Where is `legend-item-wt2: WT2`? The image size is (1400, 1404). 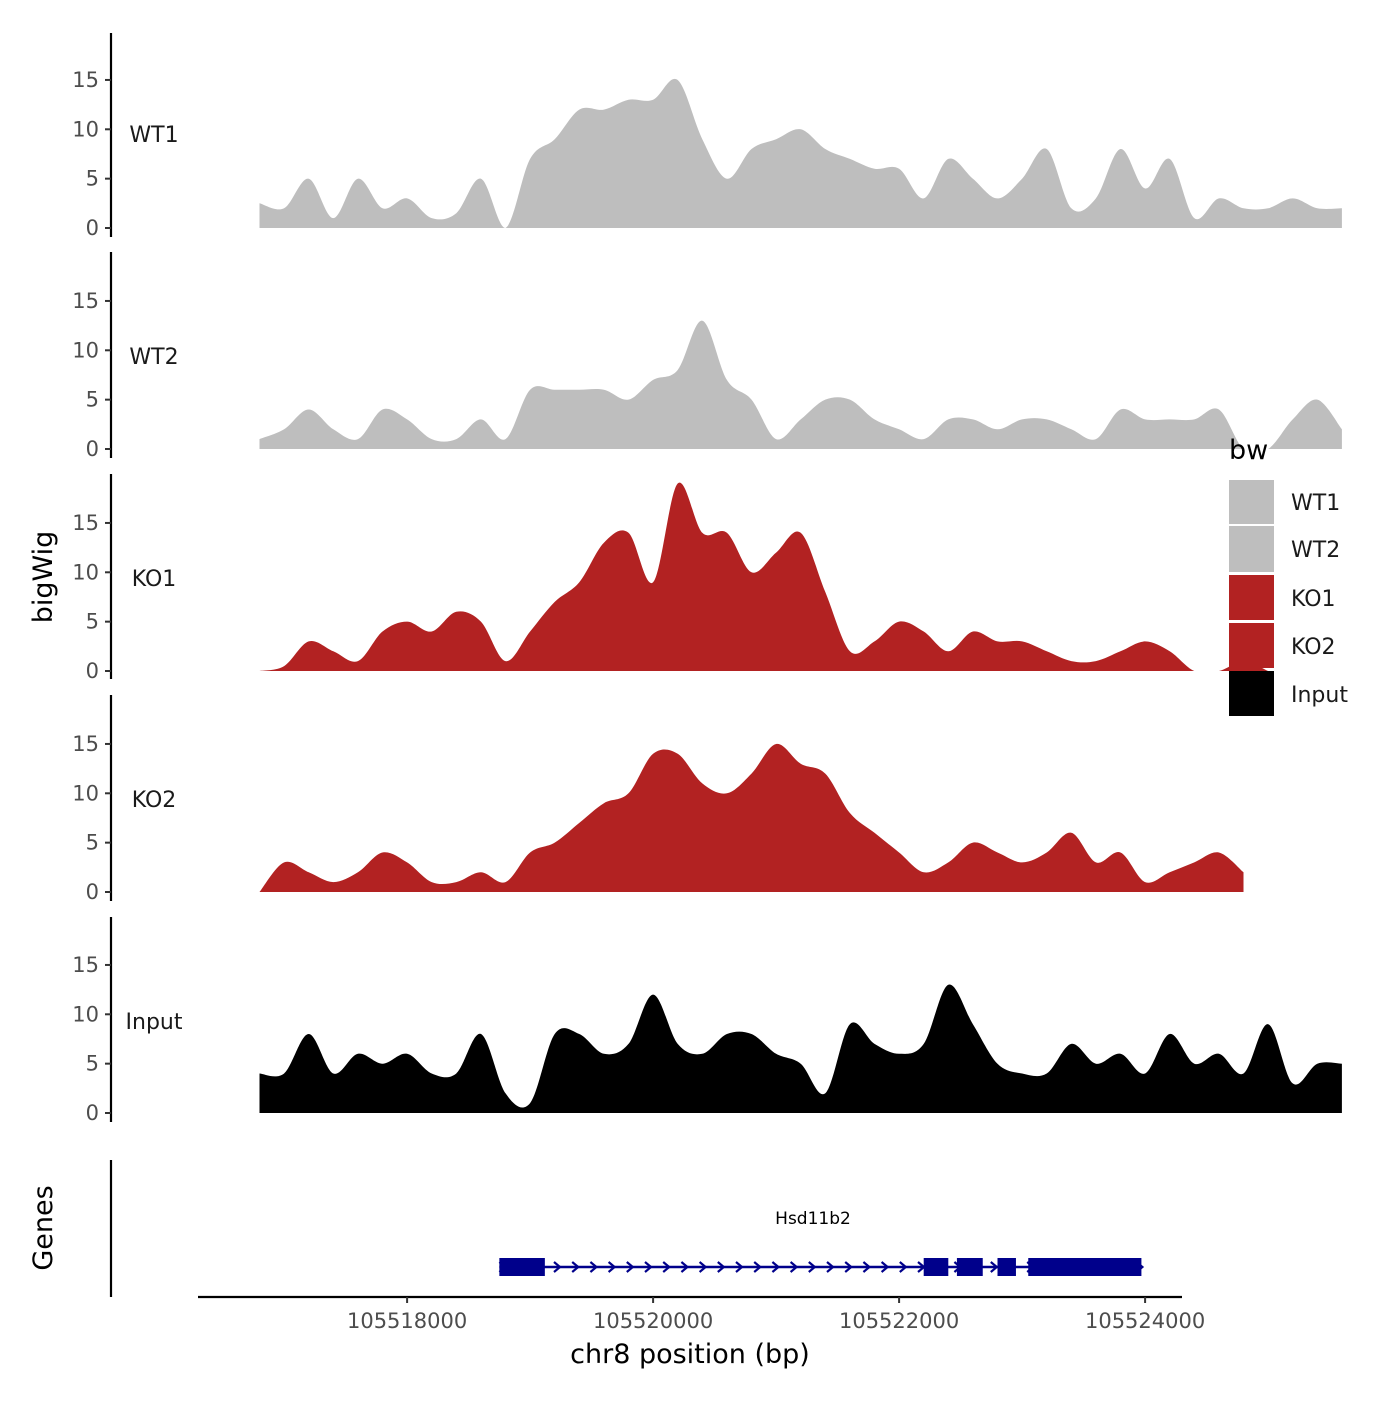
legend-item-wt2: WT2 is located at coordinates (1284, 549).